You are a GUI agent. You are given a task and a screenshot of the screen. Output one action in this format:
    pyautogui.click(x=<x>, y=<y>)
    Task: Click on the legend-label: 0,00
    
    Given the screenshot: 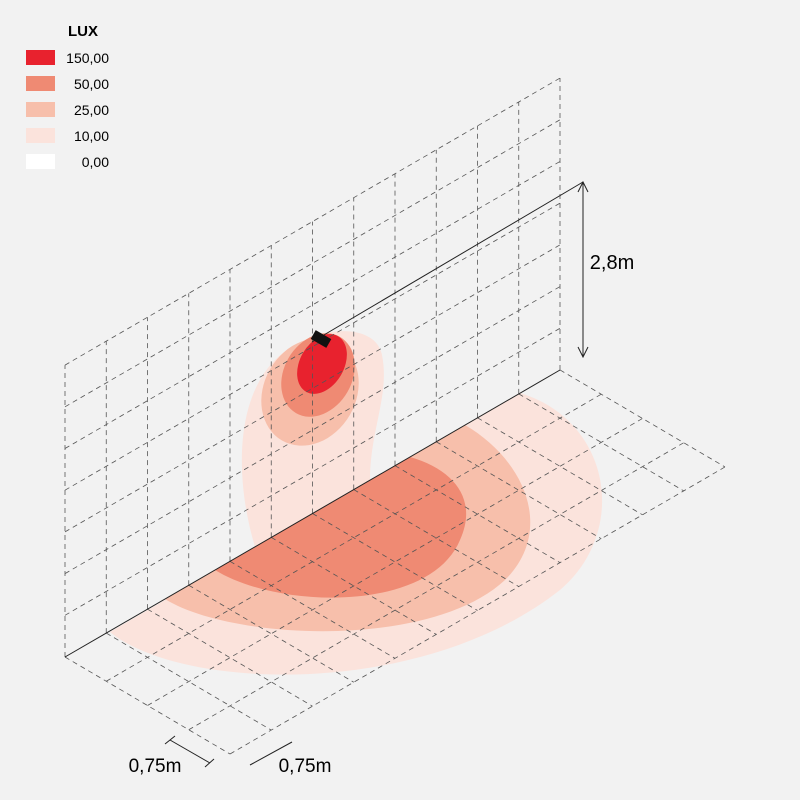 What is the action you would take?
    pyautogui.click(x=95, y=162)
    